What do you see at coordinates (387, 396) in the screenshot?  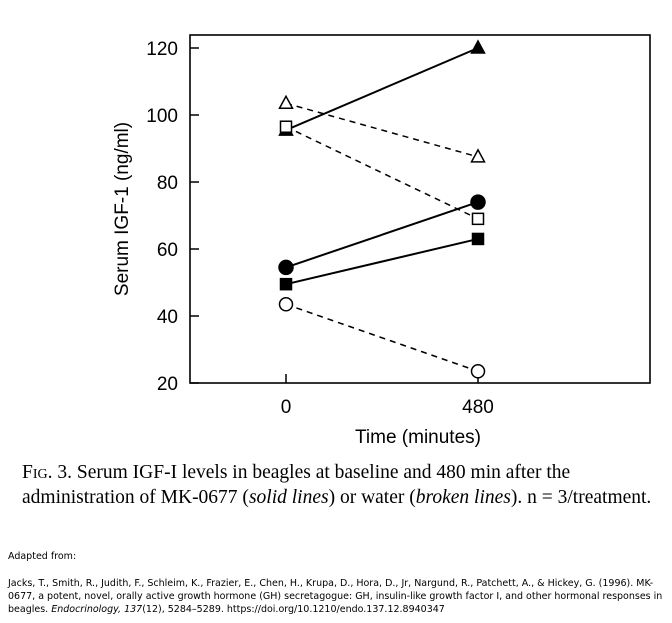 I see `x-axis: 0 480` at bounding box center [387, 396].